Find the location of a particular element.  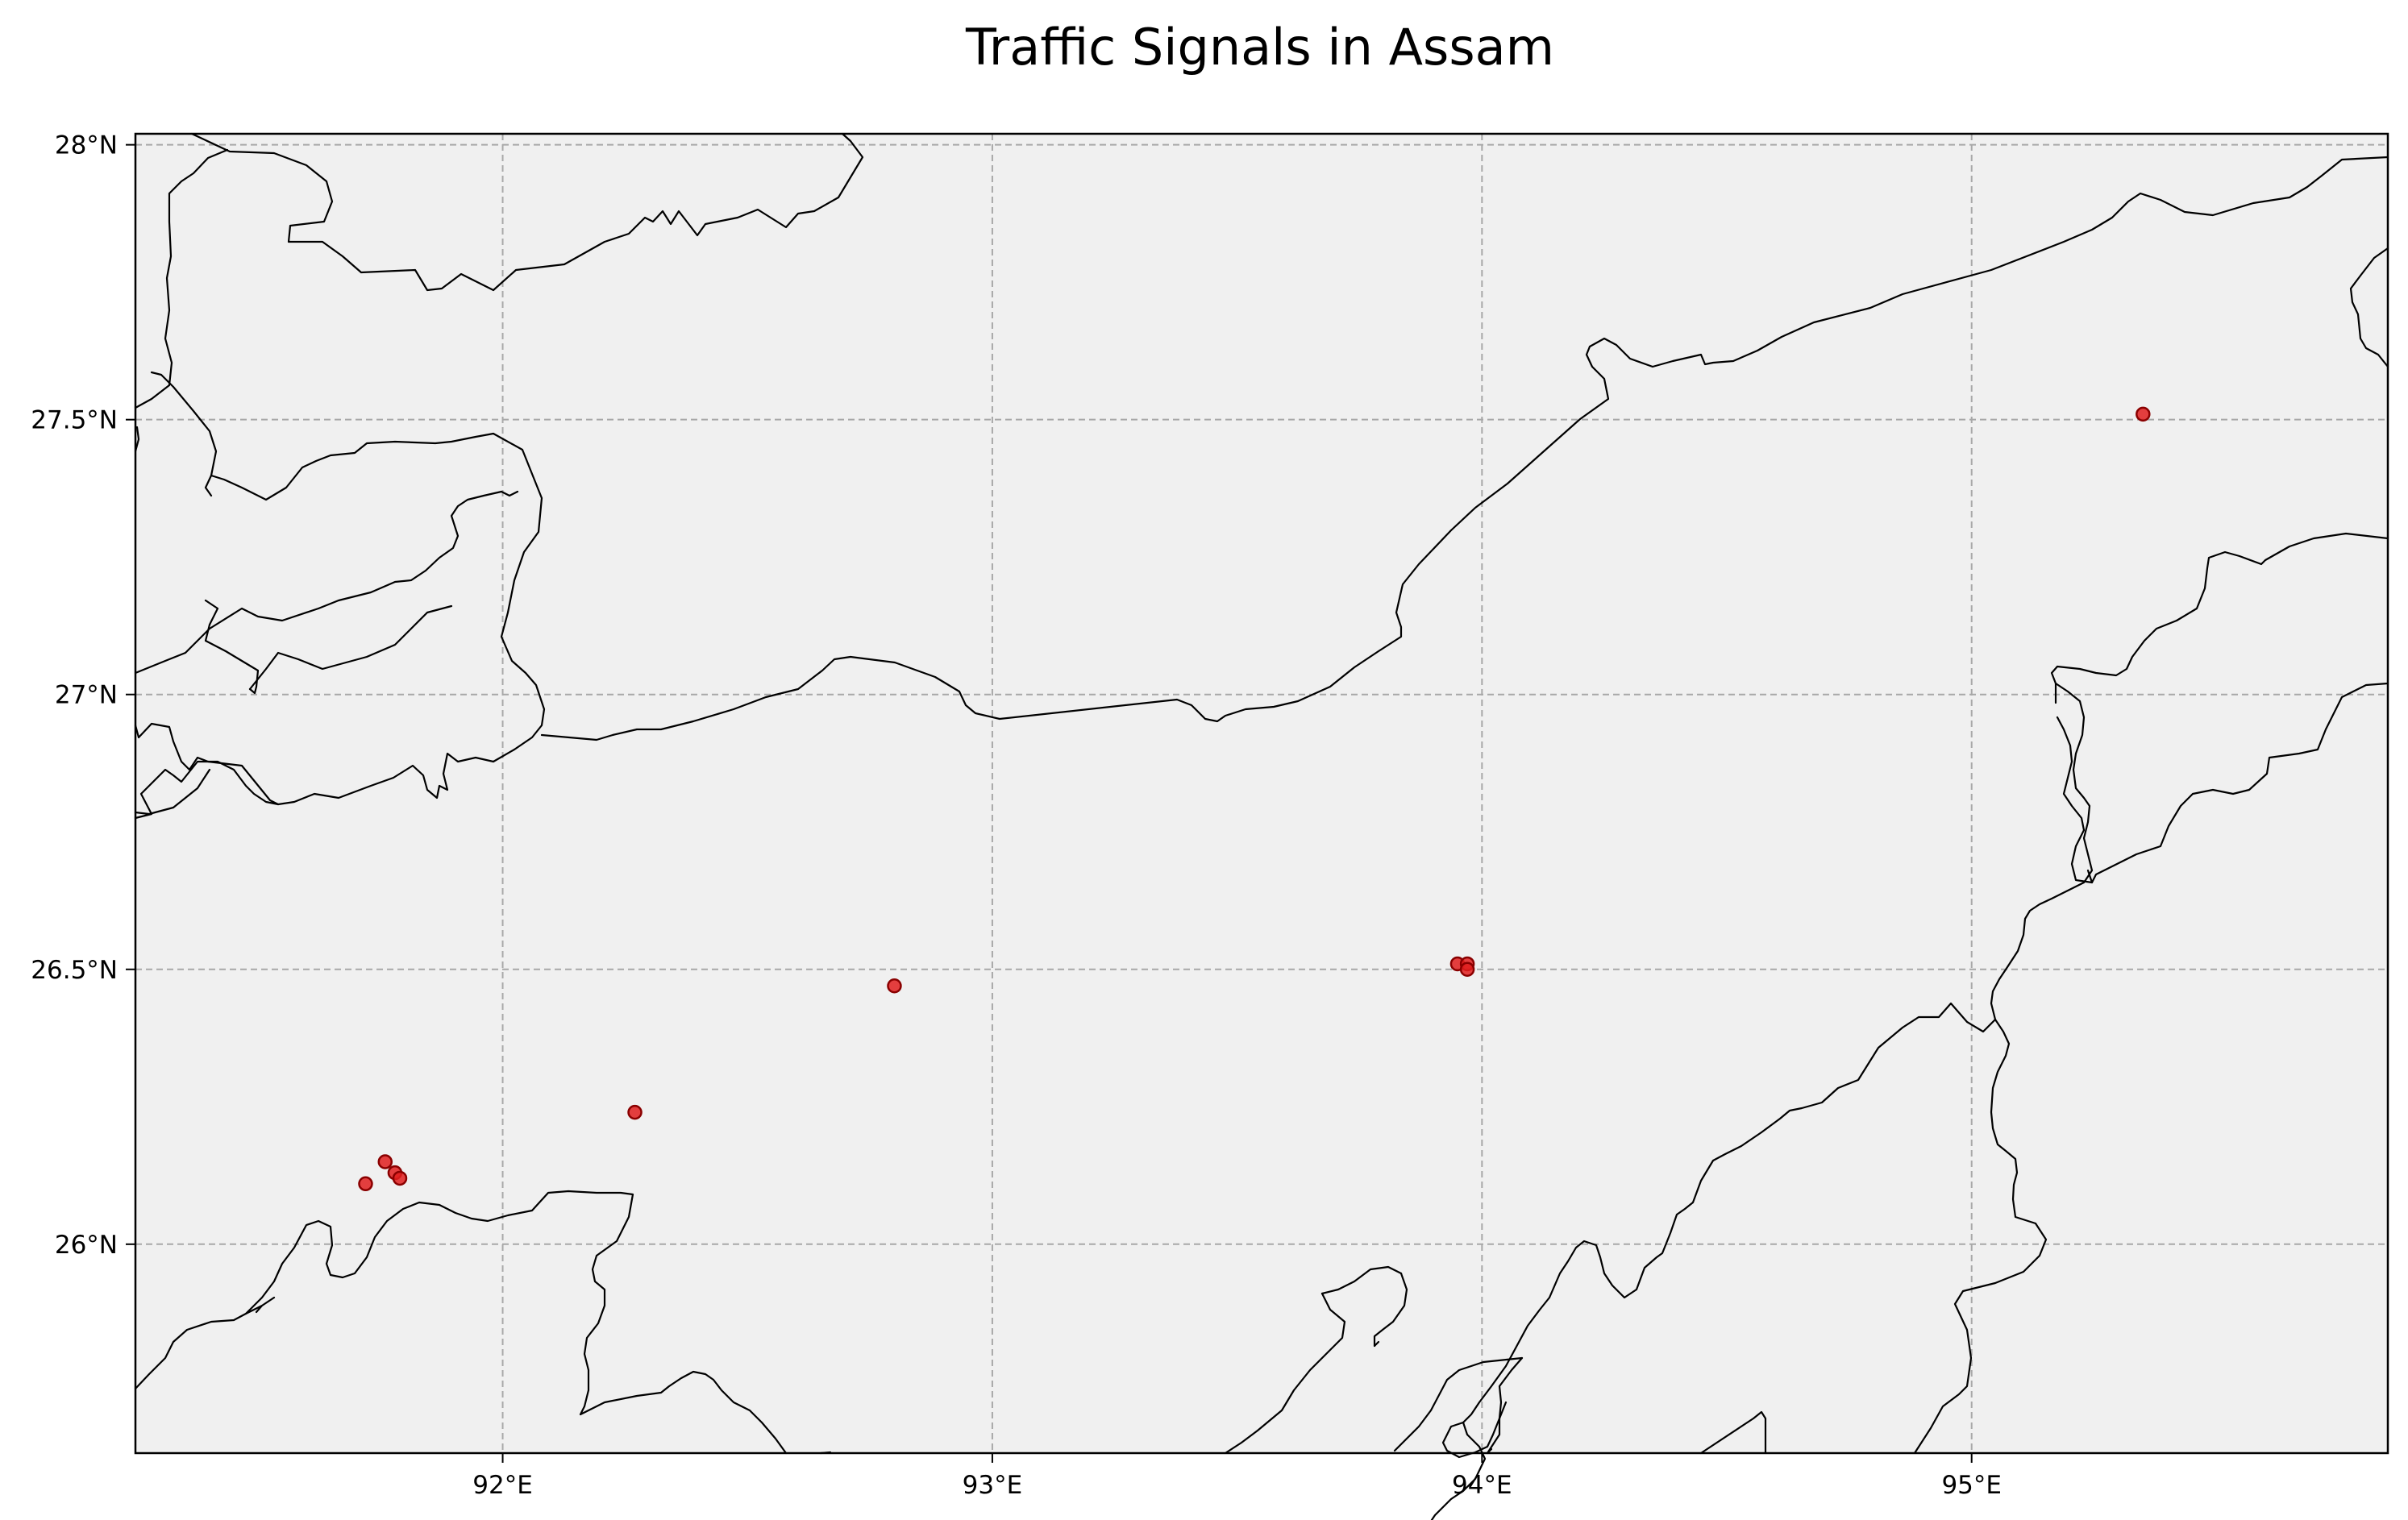

y-tick-label: 26.5°N is located at coordinates (74, 970).